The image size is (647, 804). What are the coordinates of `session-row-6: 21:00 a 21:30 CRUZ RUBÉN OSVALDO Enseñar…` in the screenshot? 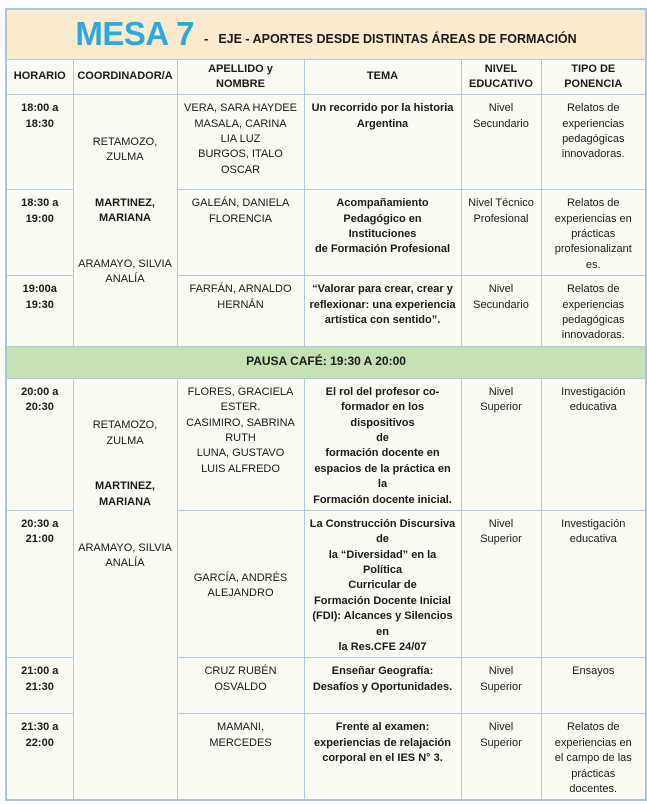 It's located at (326, 686).